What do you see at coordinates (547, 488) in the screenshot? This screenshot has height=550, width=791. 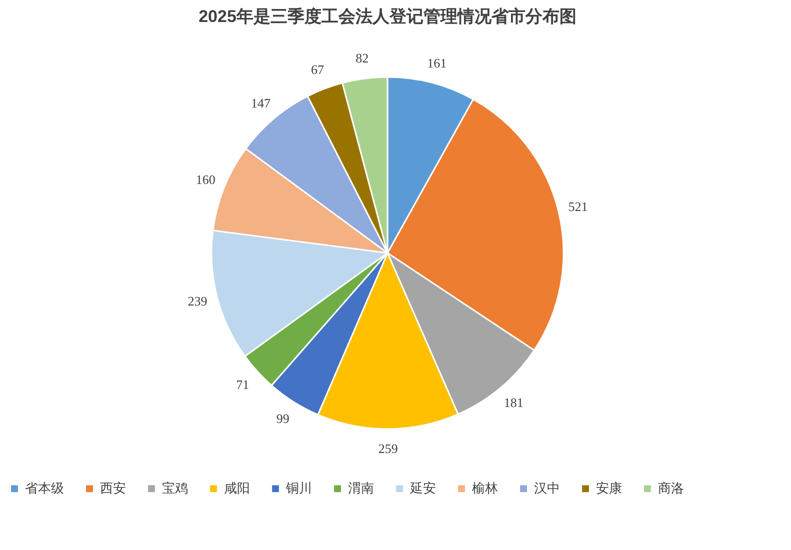 I see `legend-label: 汉中` at bounding box center [547, 488].